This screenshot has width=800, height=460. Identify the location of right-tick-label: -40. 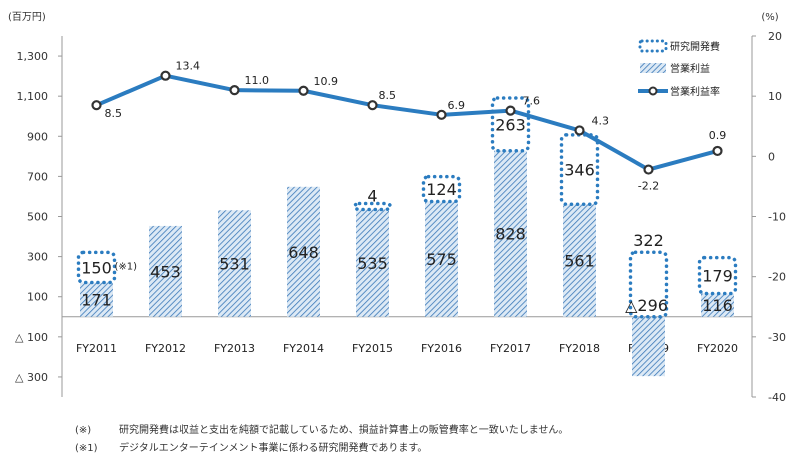
(777, 397).